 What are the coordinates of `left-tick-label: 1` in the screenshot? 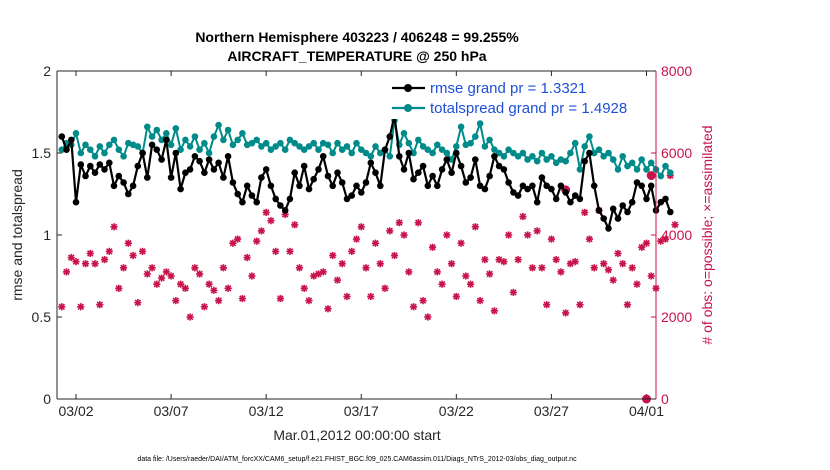 It's located at (47, 235).